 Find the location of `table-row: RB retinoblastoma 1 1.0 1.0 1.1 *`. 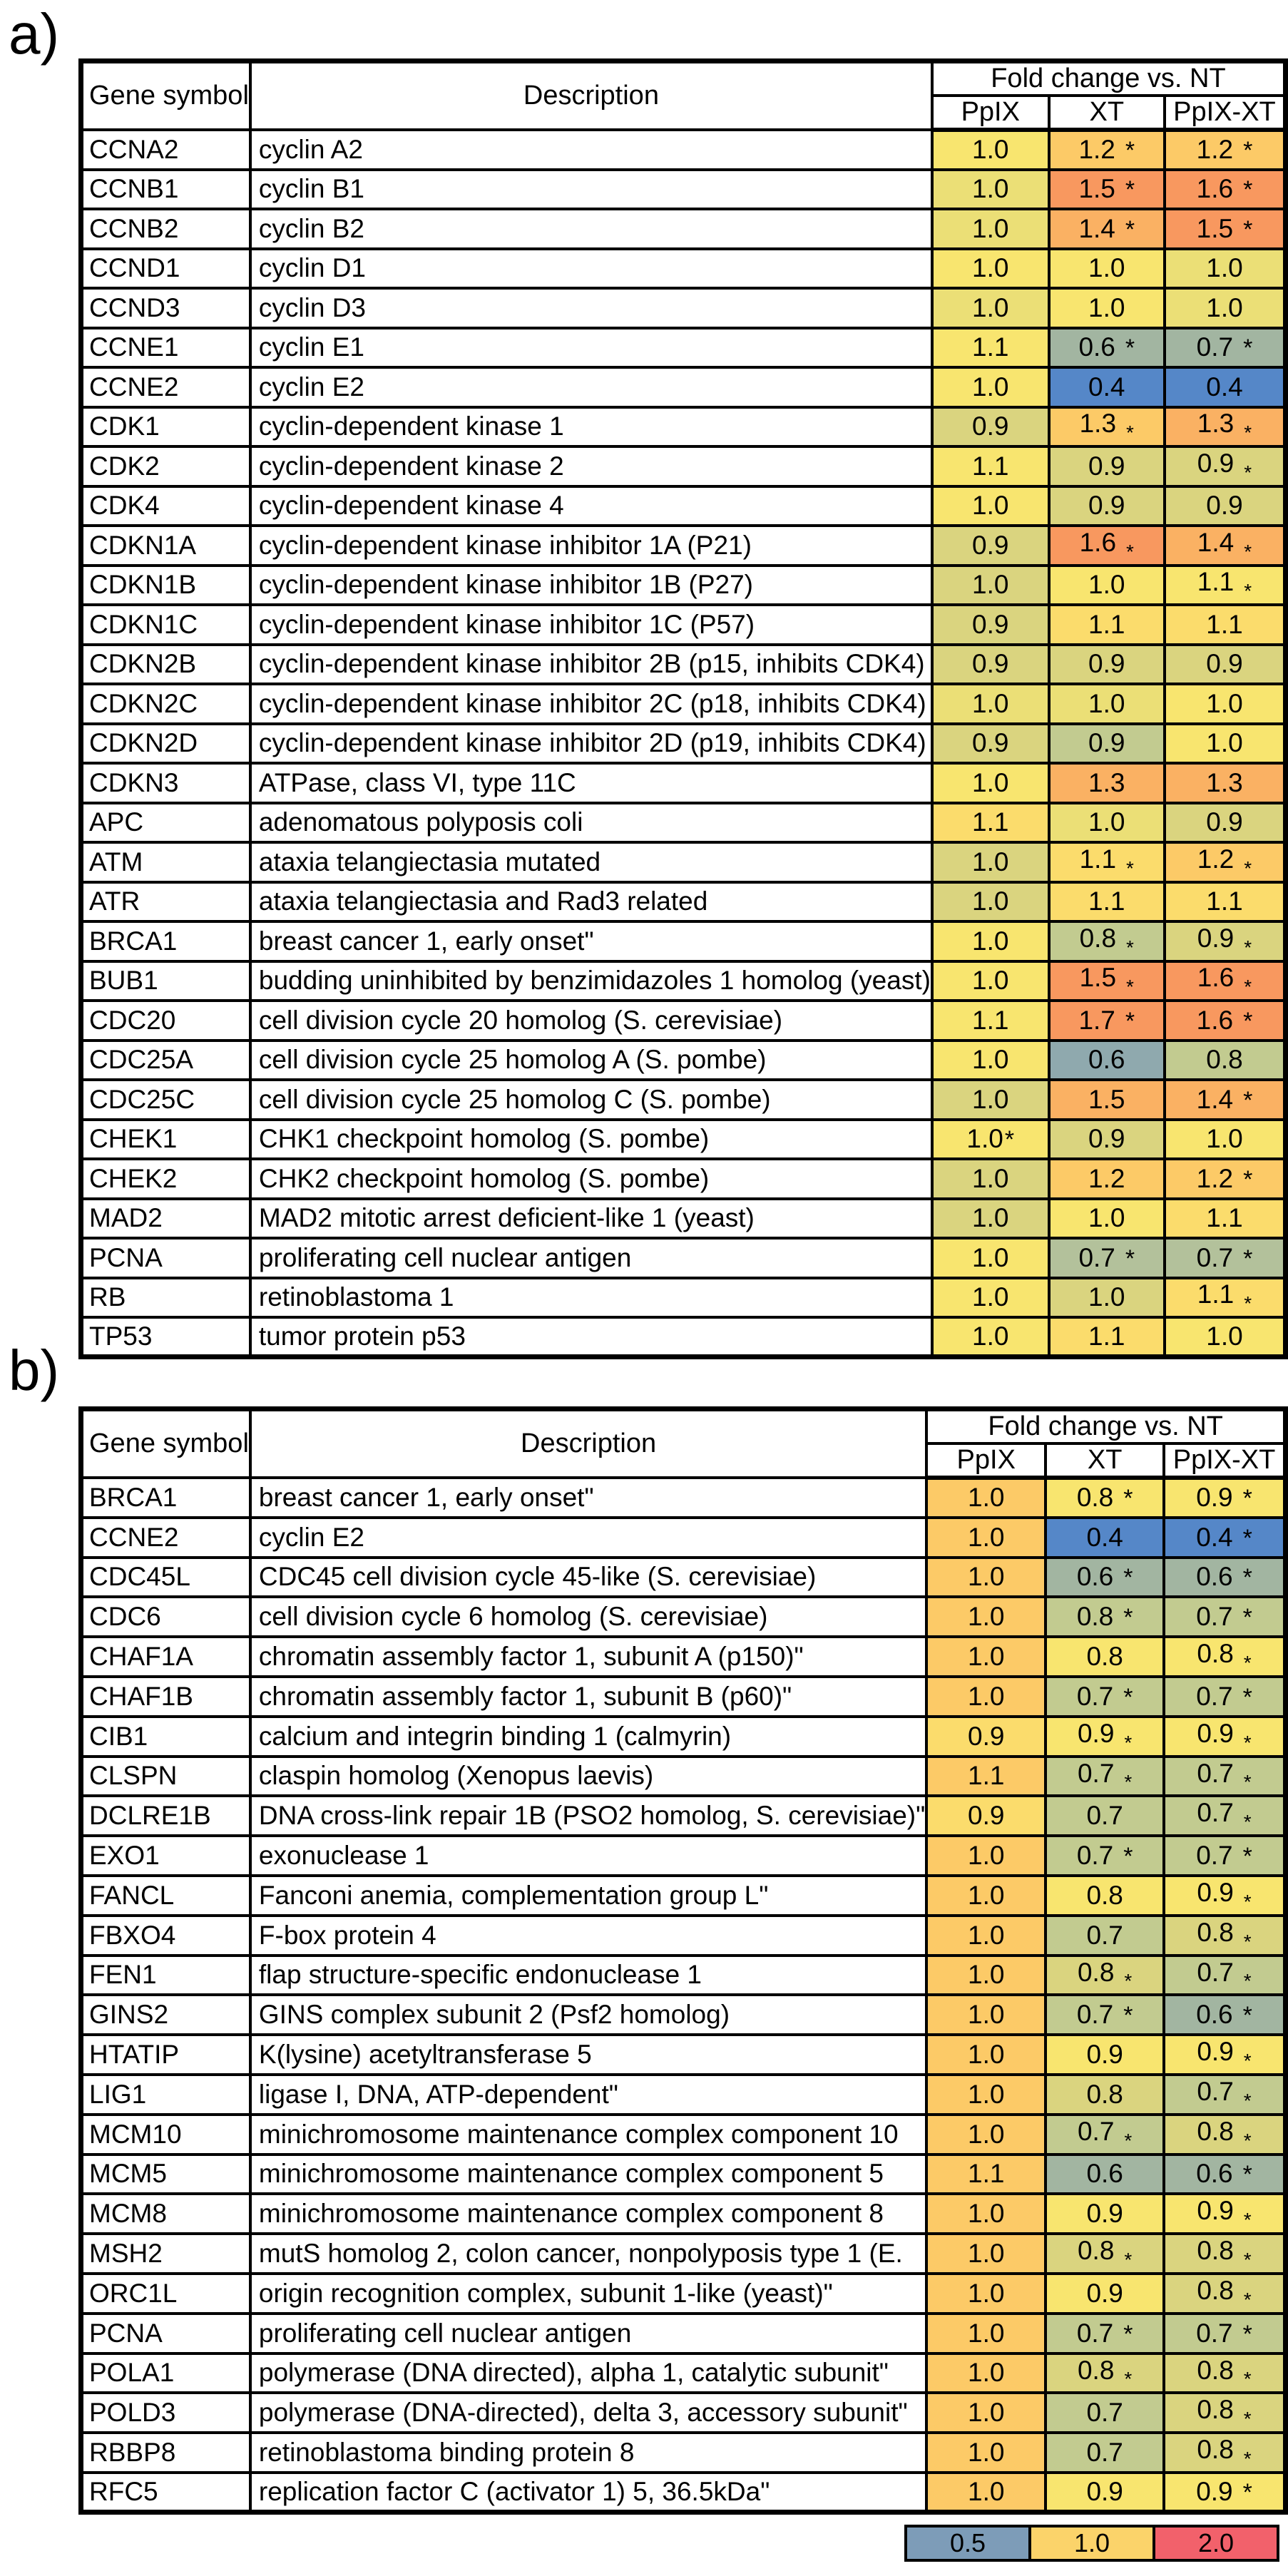

table-row: RB retinoblastoma 1 1.0 1.0 1.1 * is located at coordinates (683, 1297).